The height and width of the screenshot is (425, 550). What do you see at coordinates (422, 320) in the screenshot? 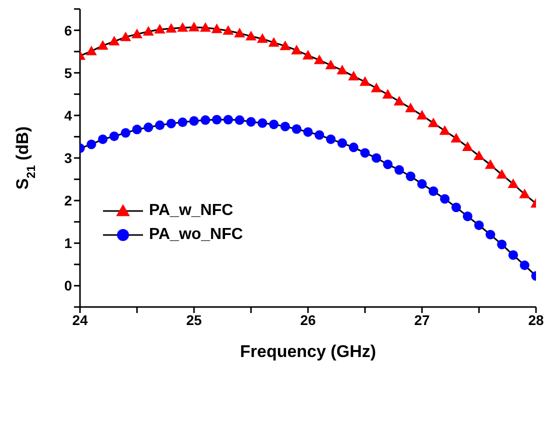
I see `x-tick-label: 27` at bounding box center [422, 320].